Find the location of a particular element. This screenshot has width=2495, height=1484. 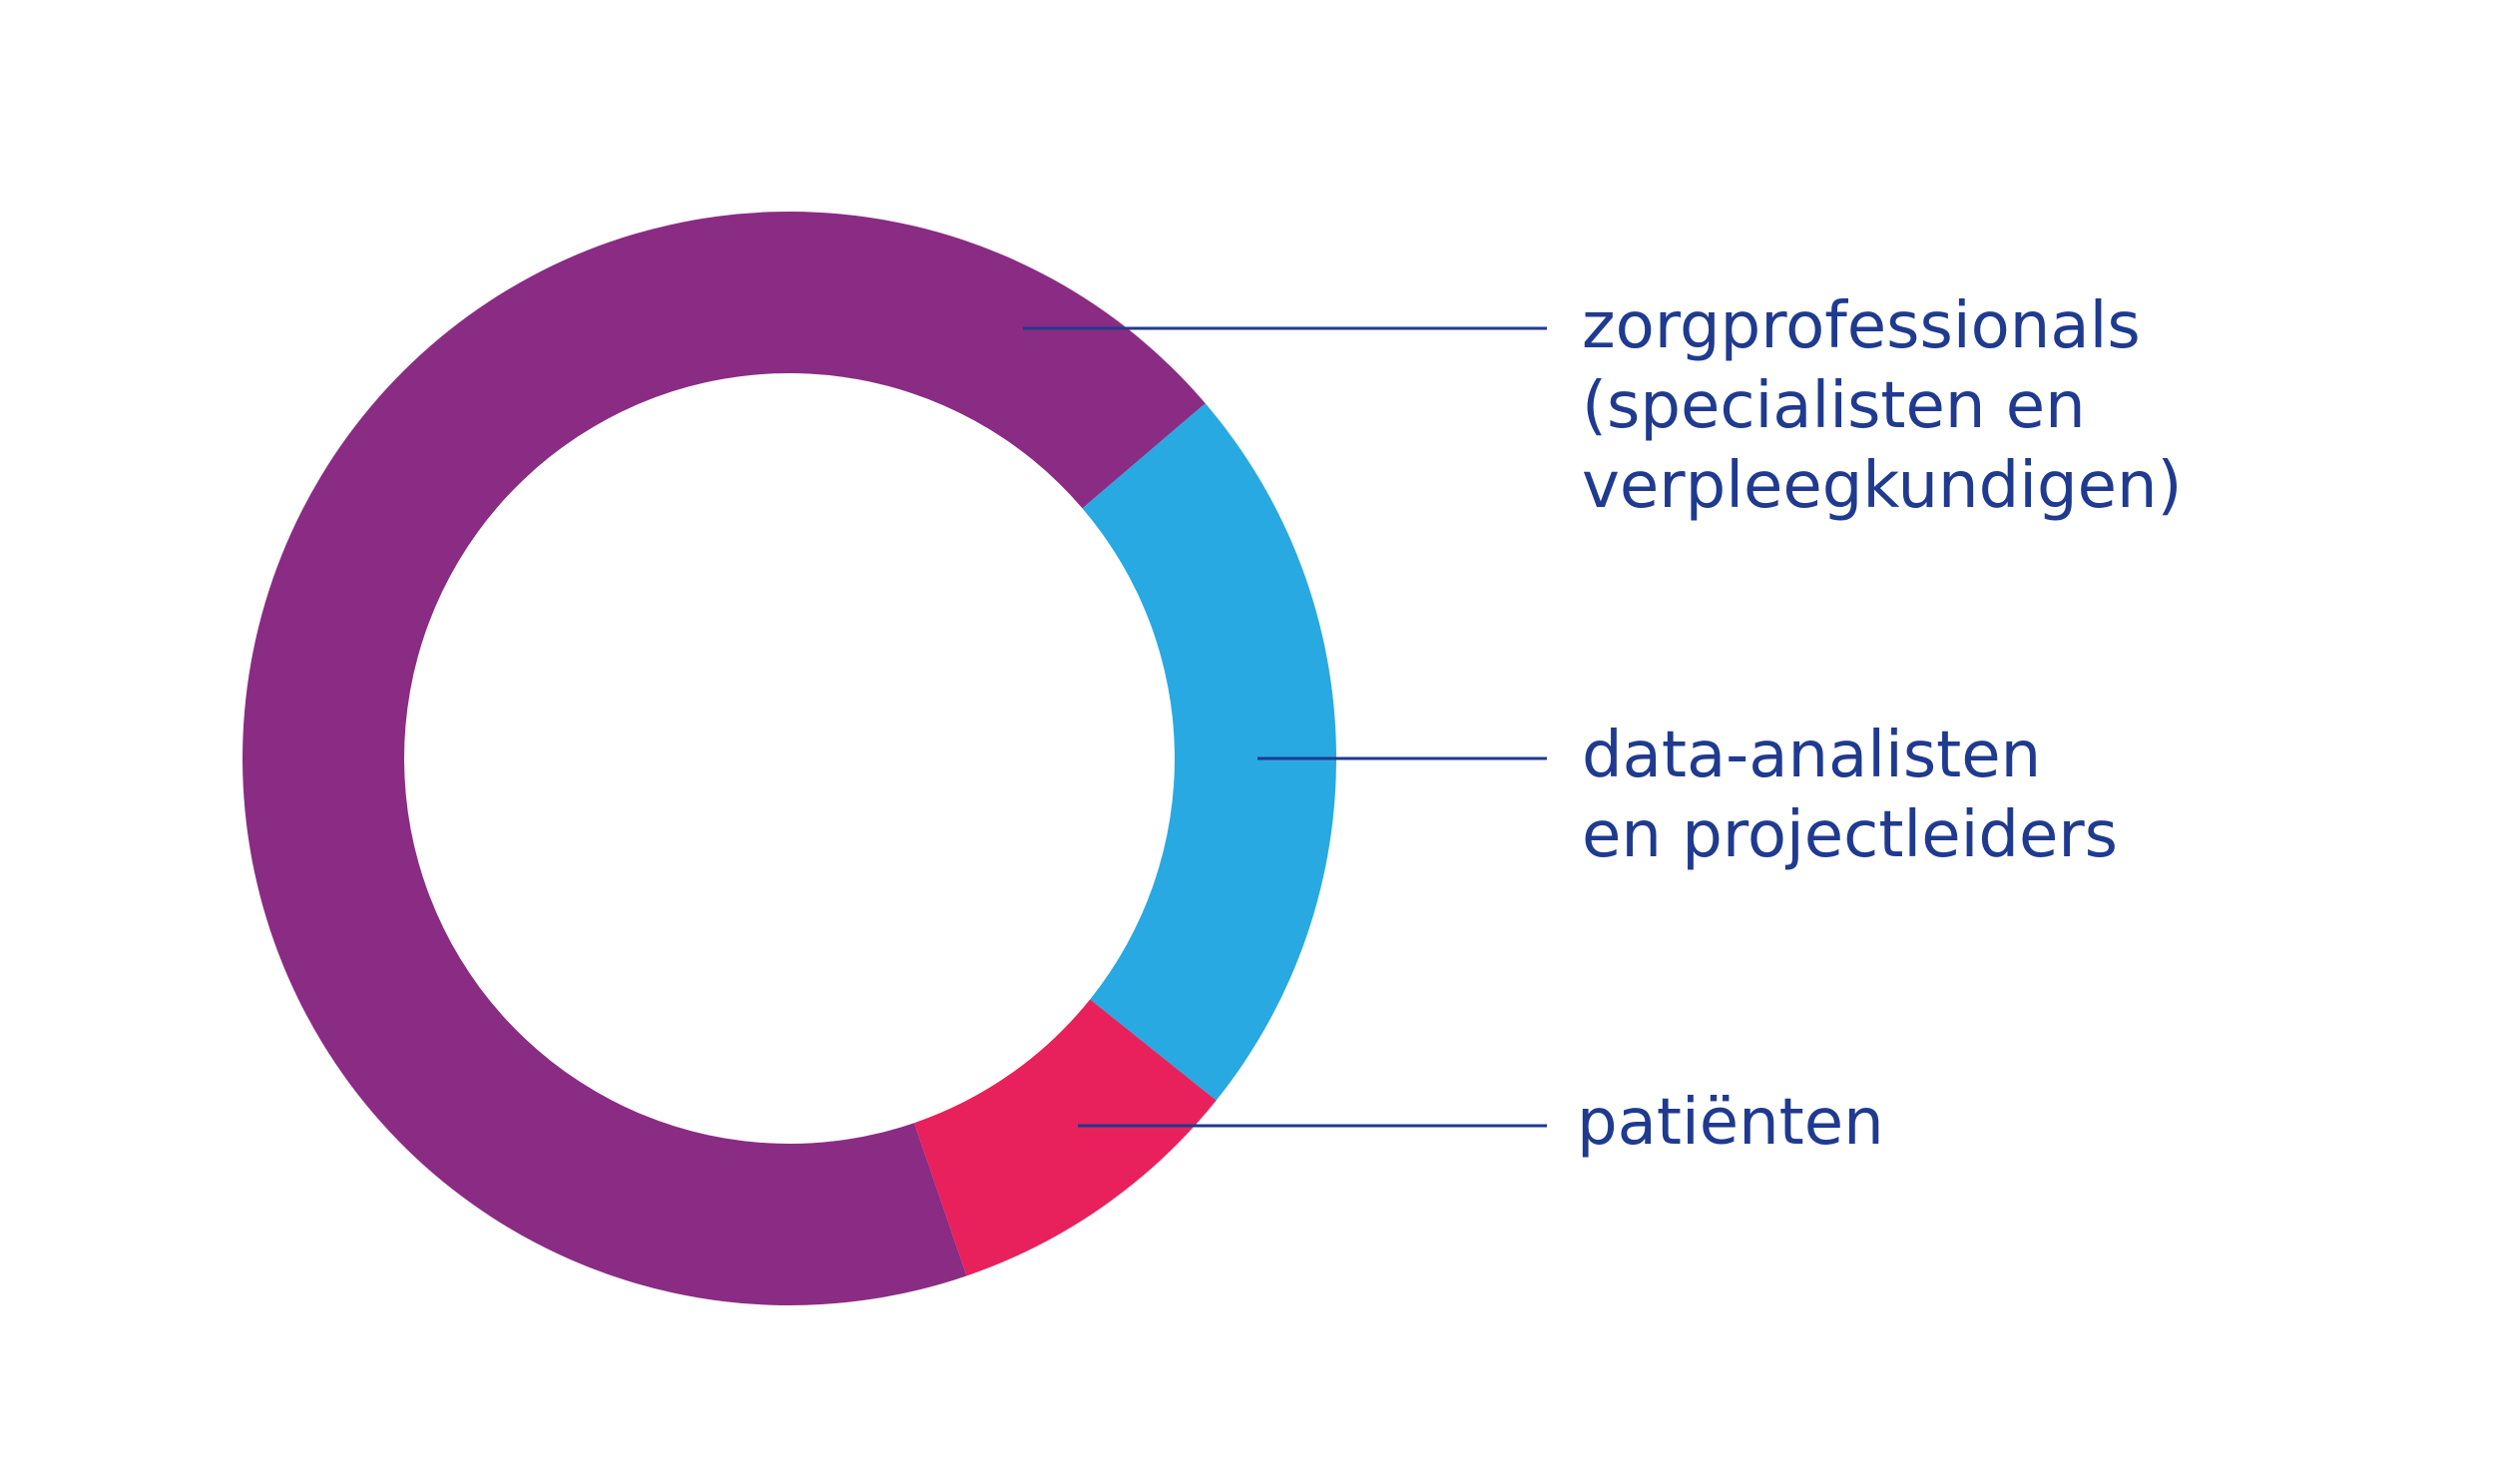

label-data-analisten: data-analisten en projectleiders is located at coordinates (1850, 795).